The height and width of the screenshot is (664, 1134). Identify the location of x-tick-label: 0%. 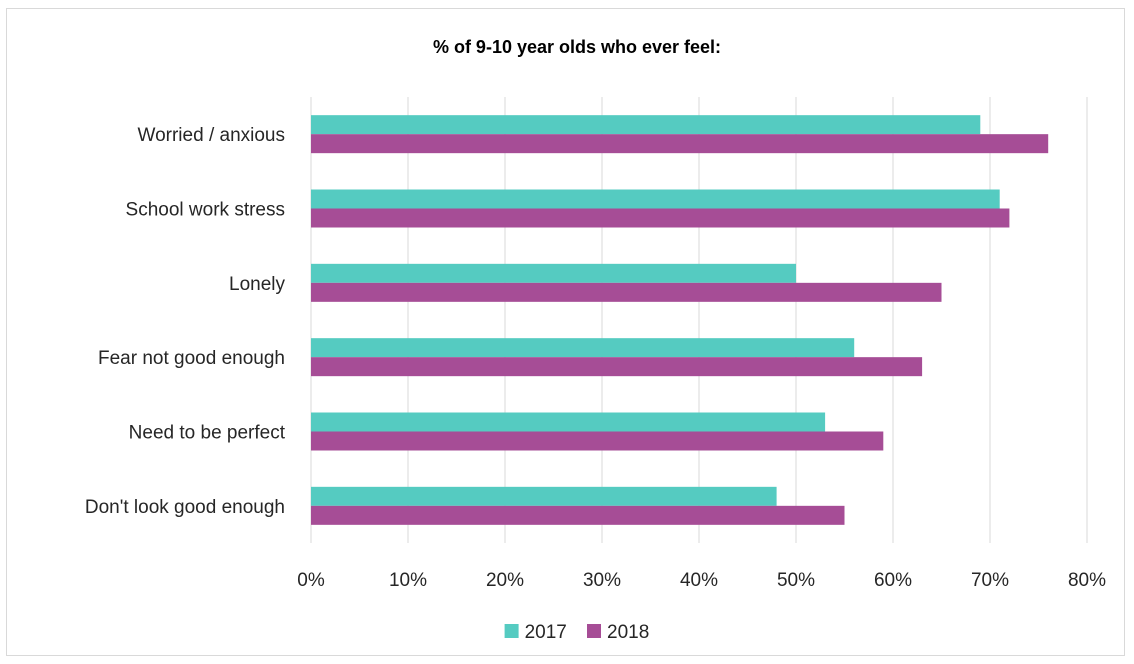
(311, 580).